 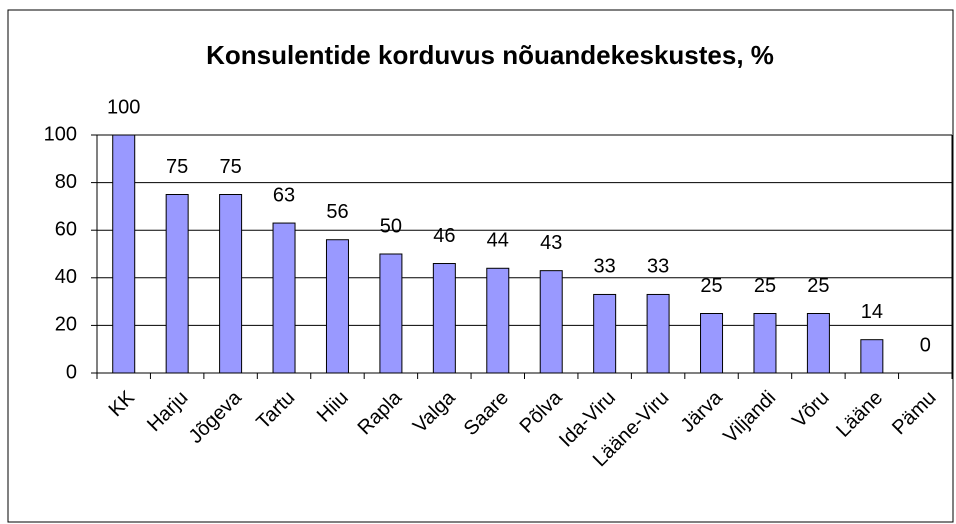 What do you see at coordinates (60, 134) in the screenshot?
I see `y-tick-label: 100` at bounding box center [60, 134].